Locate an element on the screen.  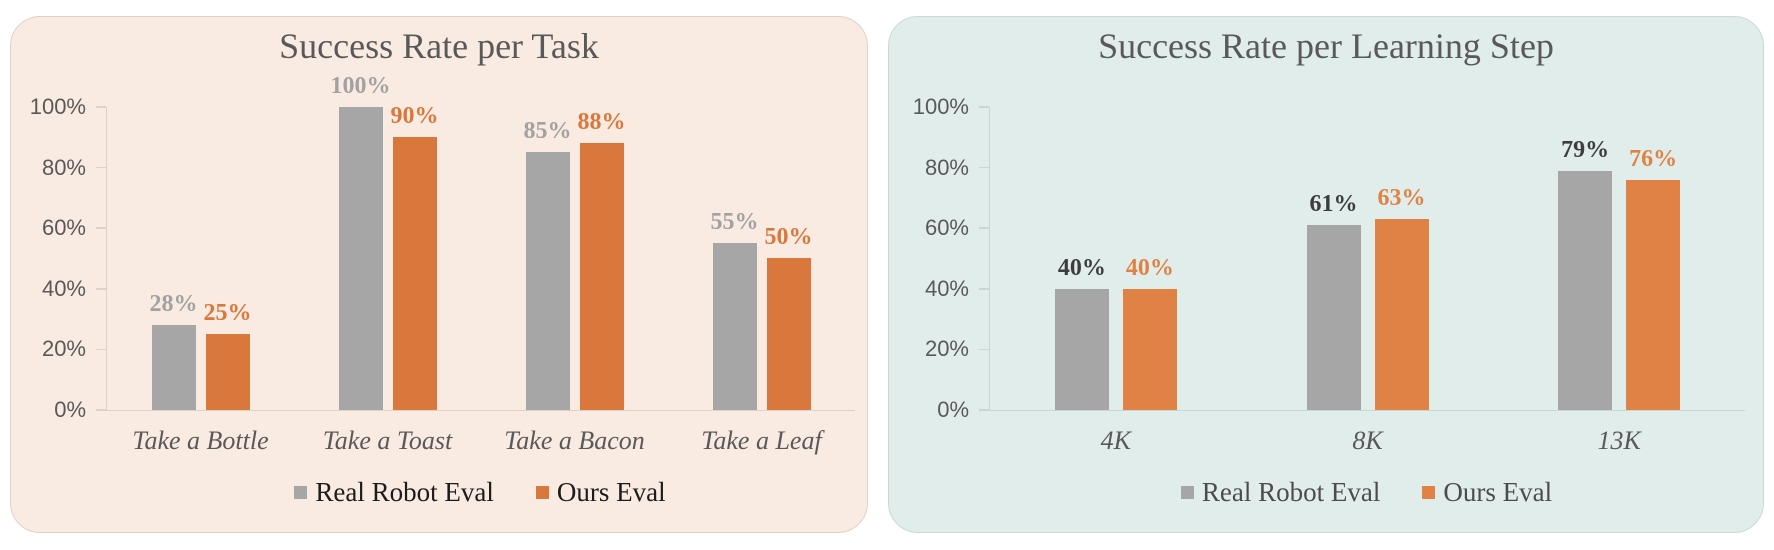
bar-real-robot-eval-8k is located at coordinates (1333, 317).